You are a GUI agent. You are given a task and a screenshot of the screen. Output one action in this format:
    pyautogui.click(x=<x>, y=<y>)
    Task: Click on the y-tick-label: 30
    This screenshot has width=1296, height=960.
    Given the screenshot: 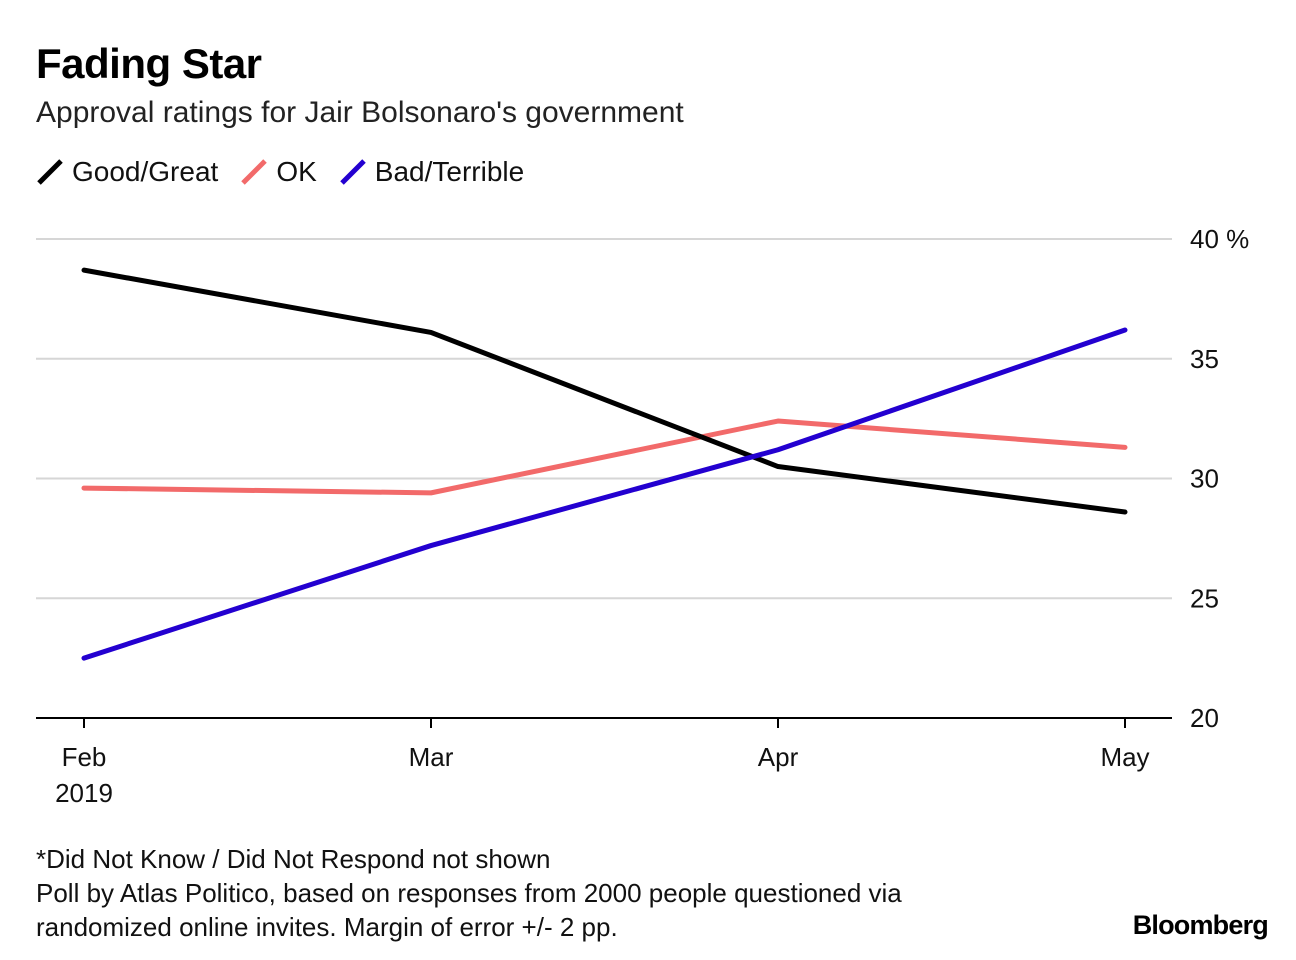 What is the action you would take?
    pyautogui.click(x=1204, y=479)
    